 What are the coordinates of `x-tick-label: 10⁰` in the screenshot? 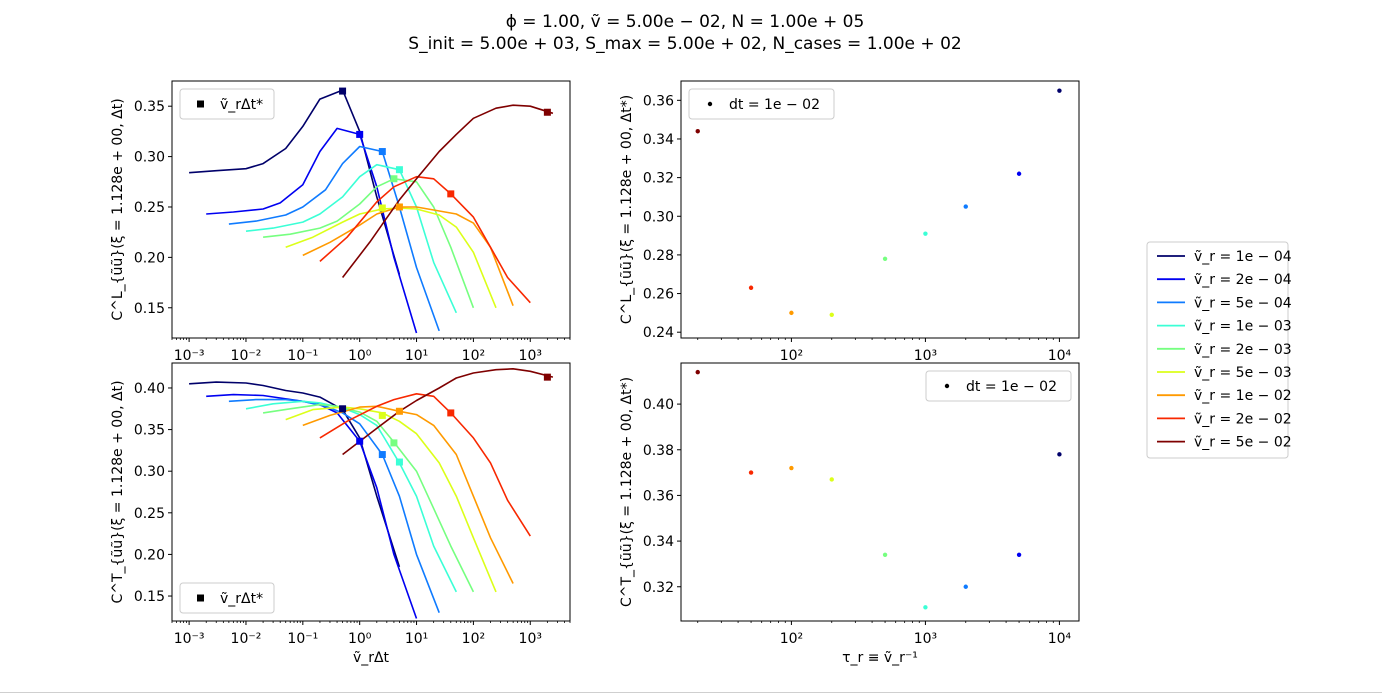 It's located at (360, 356).